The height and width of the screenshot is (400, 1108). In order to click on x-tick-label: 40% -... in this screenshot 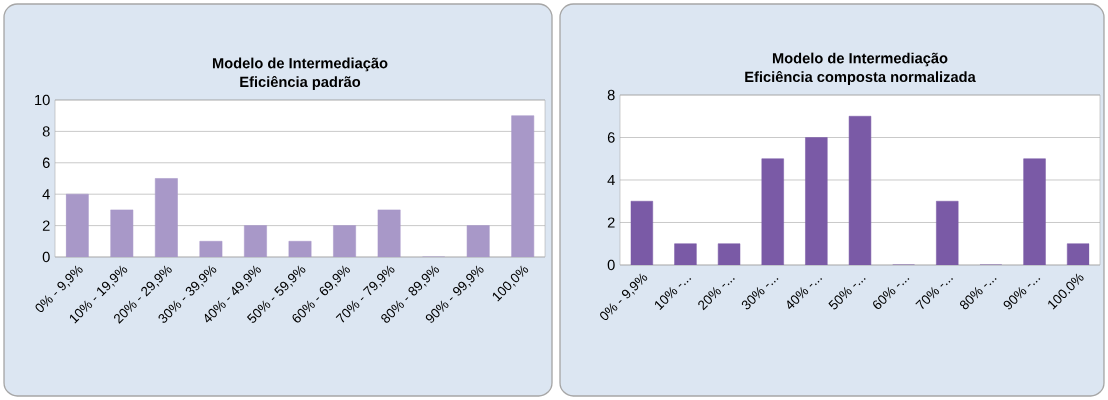, I will do `click(805, 294)`.